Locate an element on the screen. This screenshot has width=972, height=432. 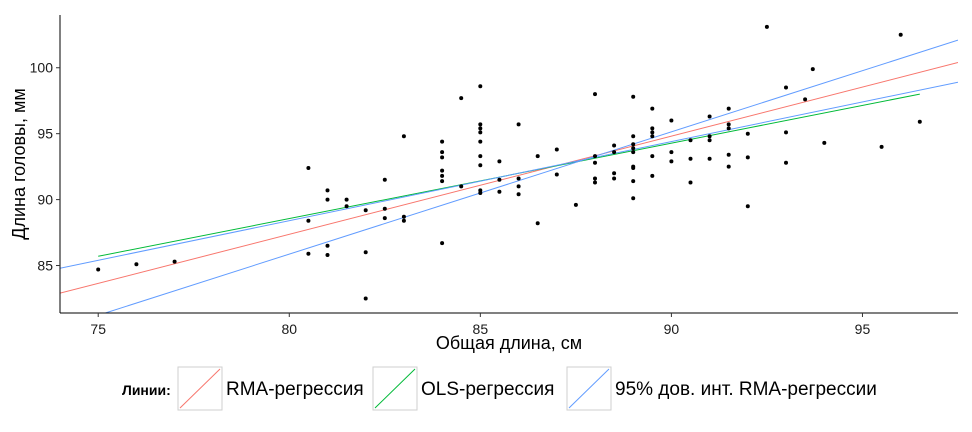
legend-label: OLS-регрессия is located at coordinates (487, 389).